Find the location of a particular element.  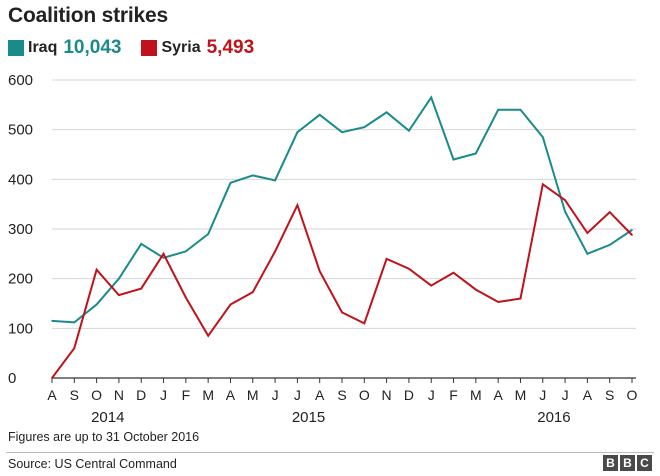

x-tick-label: O is located at coordinates (364, 395).